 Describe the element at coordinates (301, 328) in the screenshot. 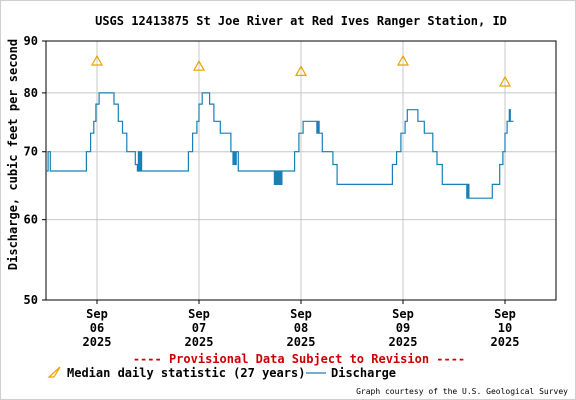

I see `x-tick-label: 08` at that location.